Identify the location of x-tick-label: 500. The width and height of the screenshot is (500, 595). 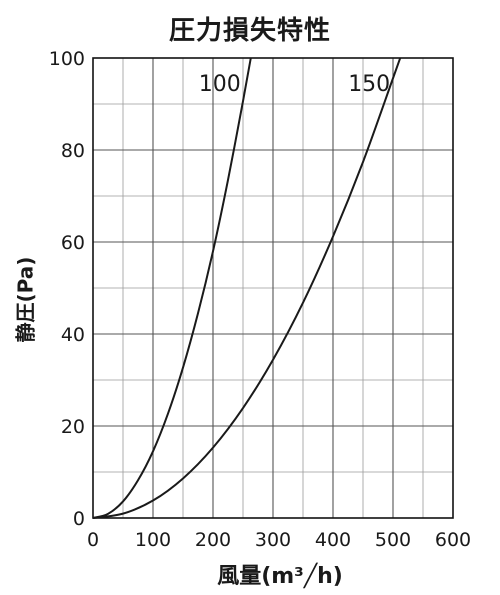
(393, 540).